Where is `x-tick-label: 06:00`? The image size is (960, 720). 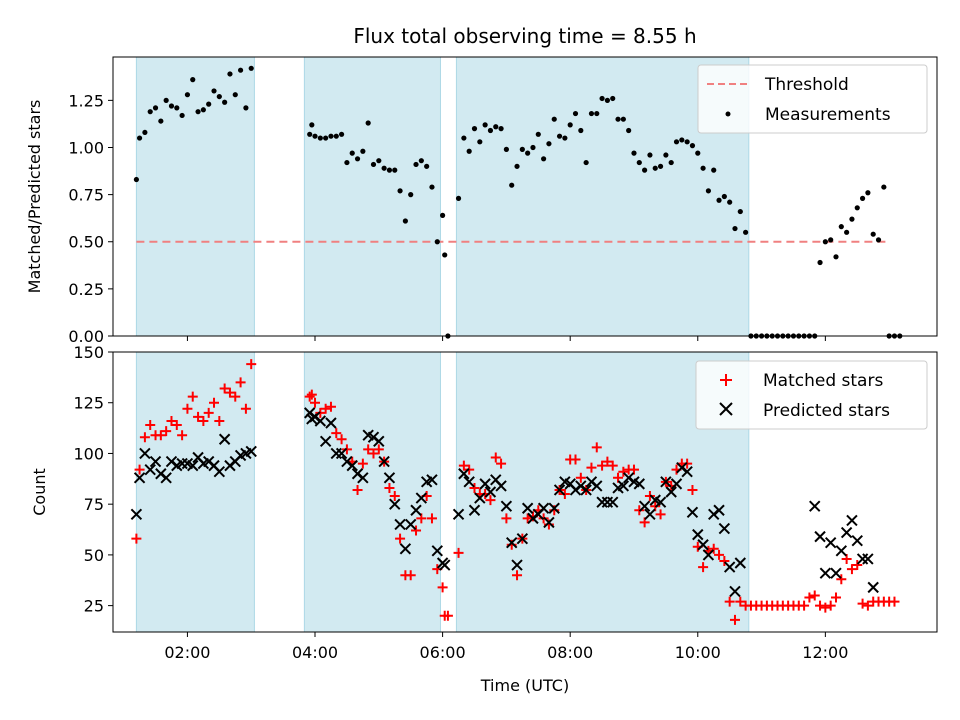
x-tick-label: 06:00 is located at coordinates (443, 652).